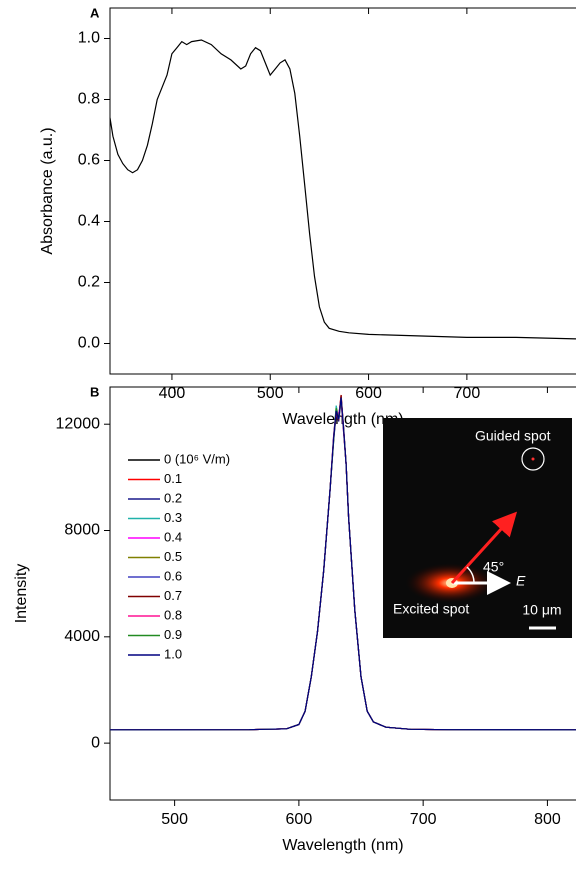 The height and width of the screenshot is (871, 576). I want to click on y-tick-label: 0.6, so click(89, 160).